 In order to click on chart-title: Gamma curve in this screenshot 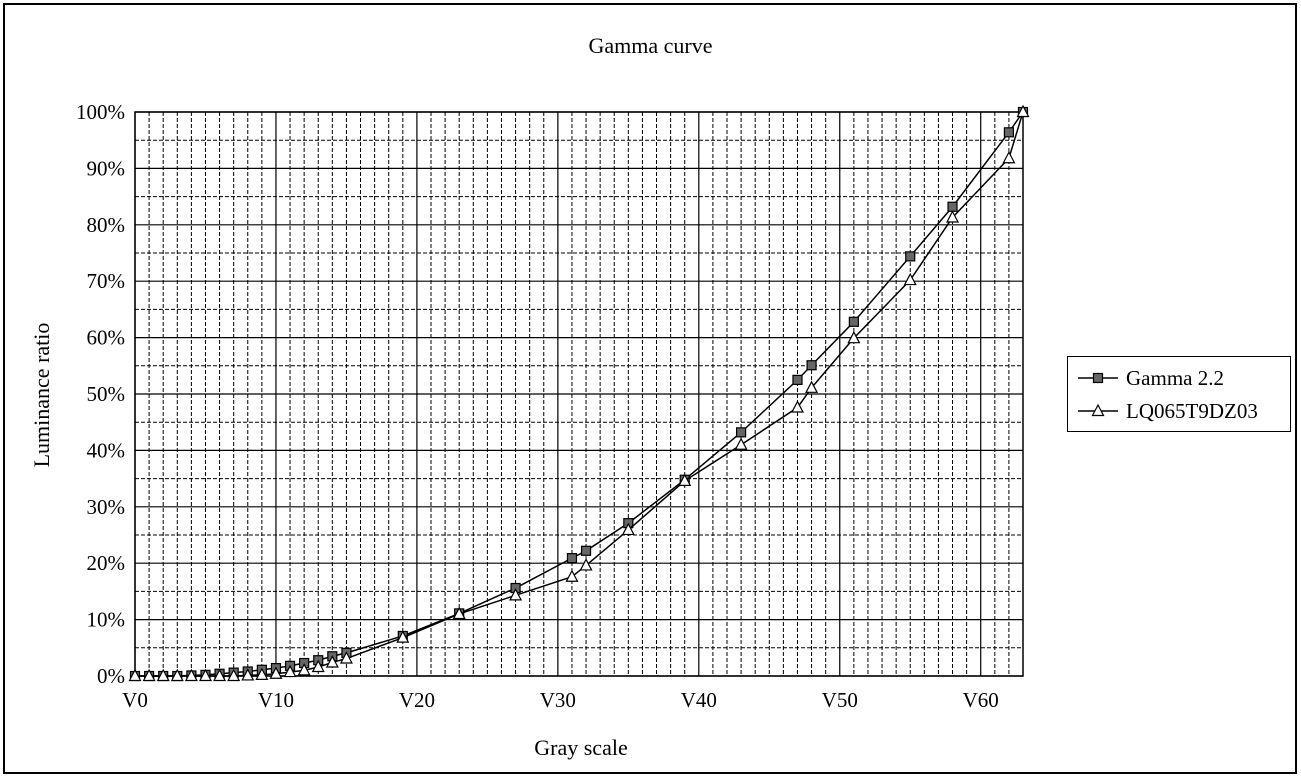, I will do `click(650, 45)`.